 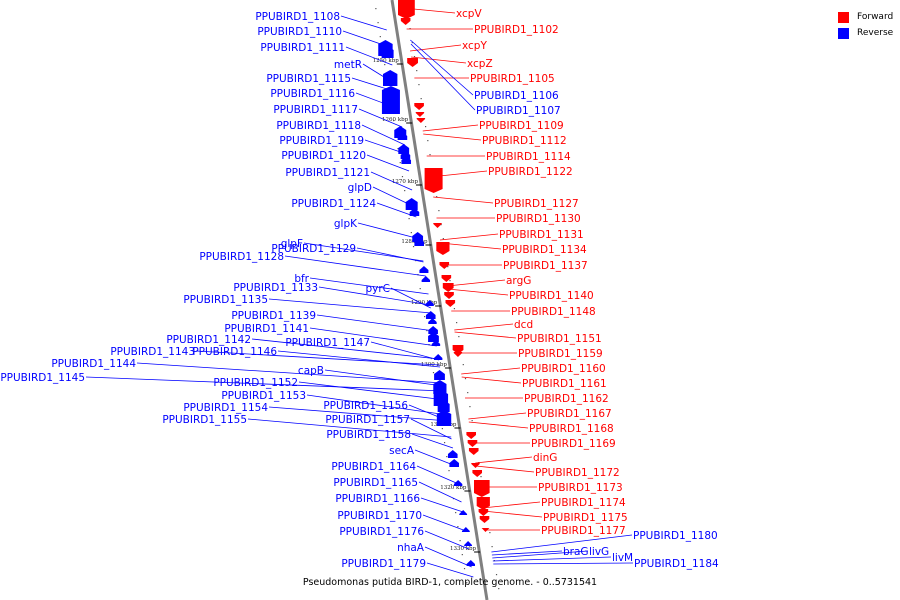 What do you see at coordinates (327, 173) in the screenshot?
I see `gene-label-reverse: PPUBIRD1_1121` at bounding box center [327, 173].